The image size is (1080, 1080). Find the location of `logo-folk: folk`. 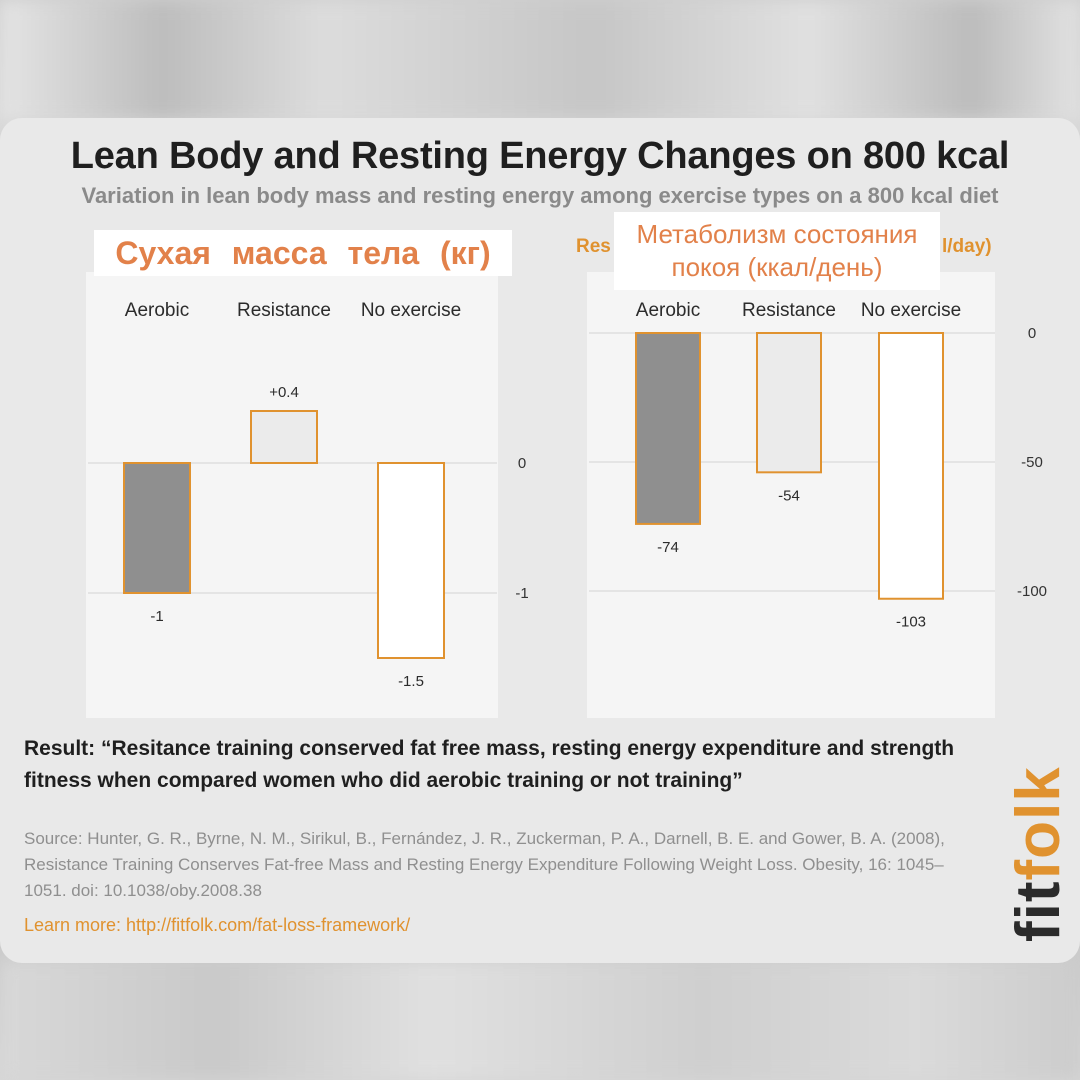

logo-folk: folk is located at coordinates (1038, 823).